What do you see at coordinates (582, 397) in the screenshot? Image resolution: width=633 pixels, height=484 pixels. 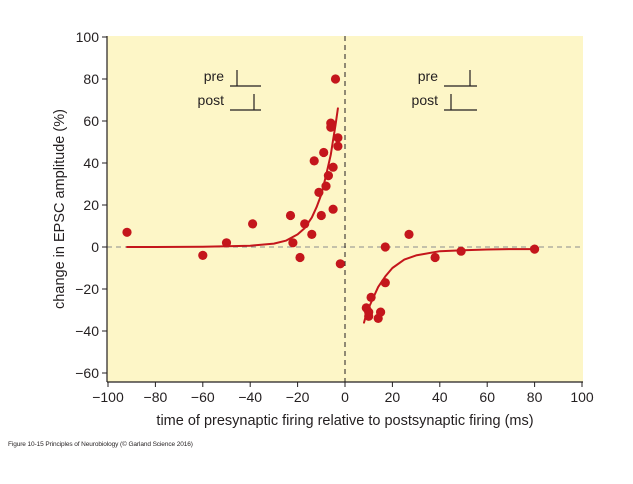 I see `x-tick-label: 100` at bounding box center [582, 397].